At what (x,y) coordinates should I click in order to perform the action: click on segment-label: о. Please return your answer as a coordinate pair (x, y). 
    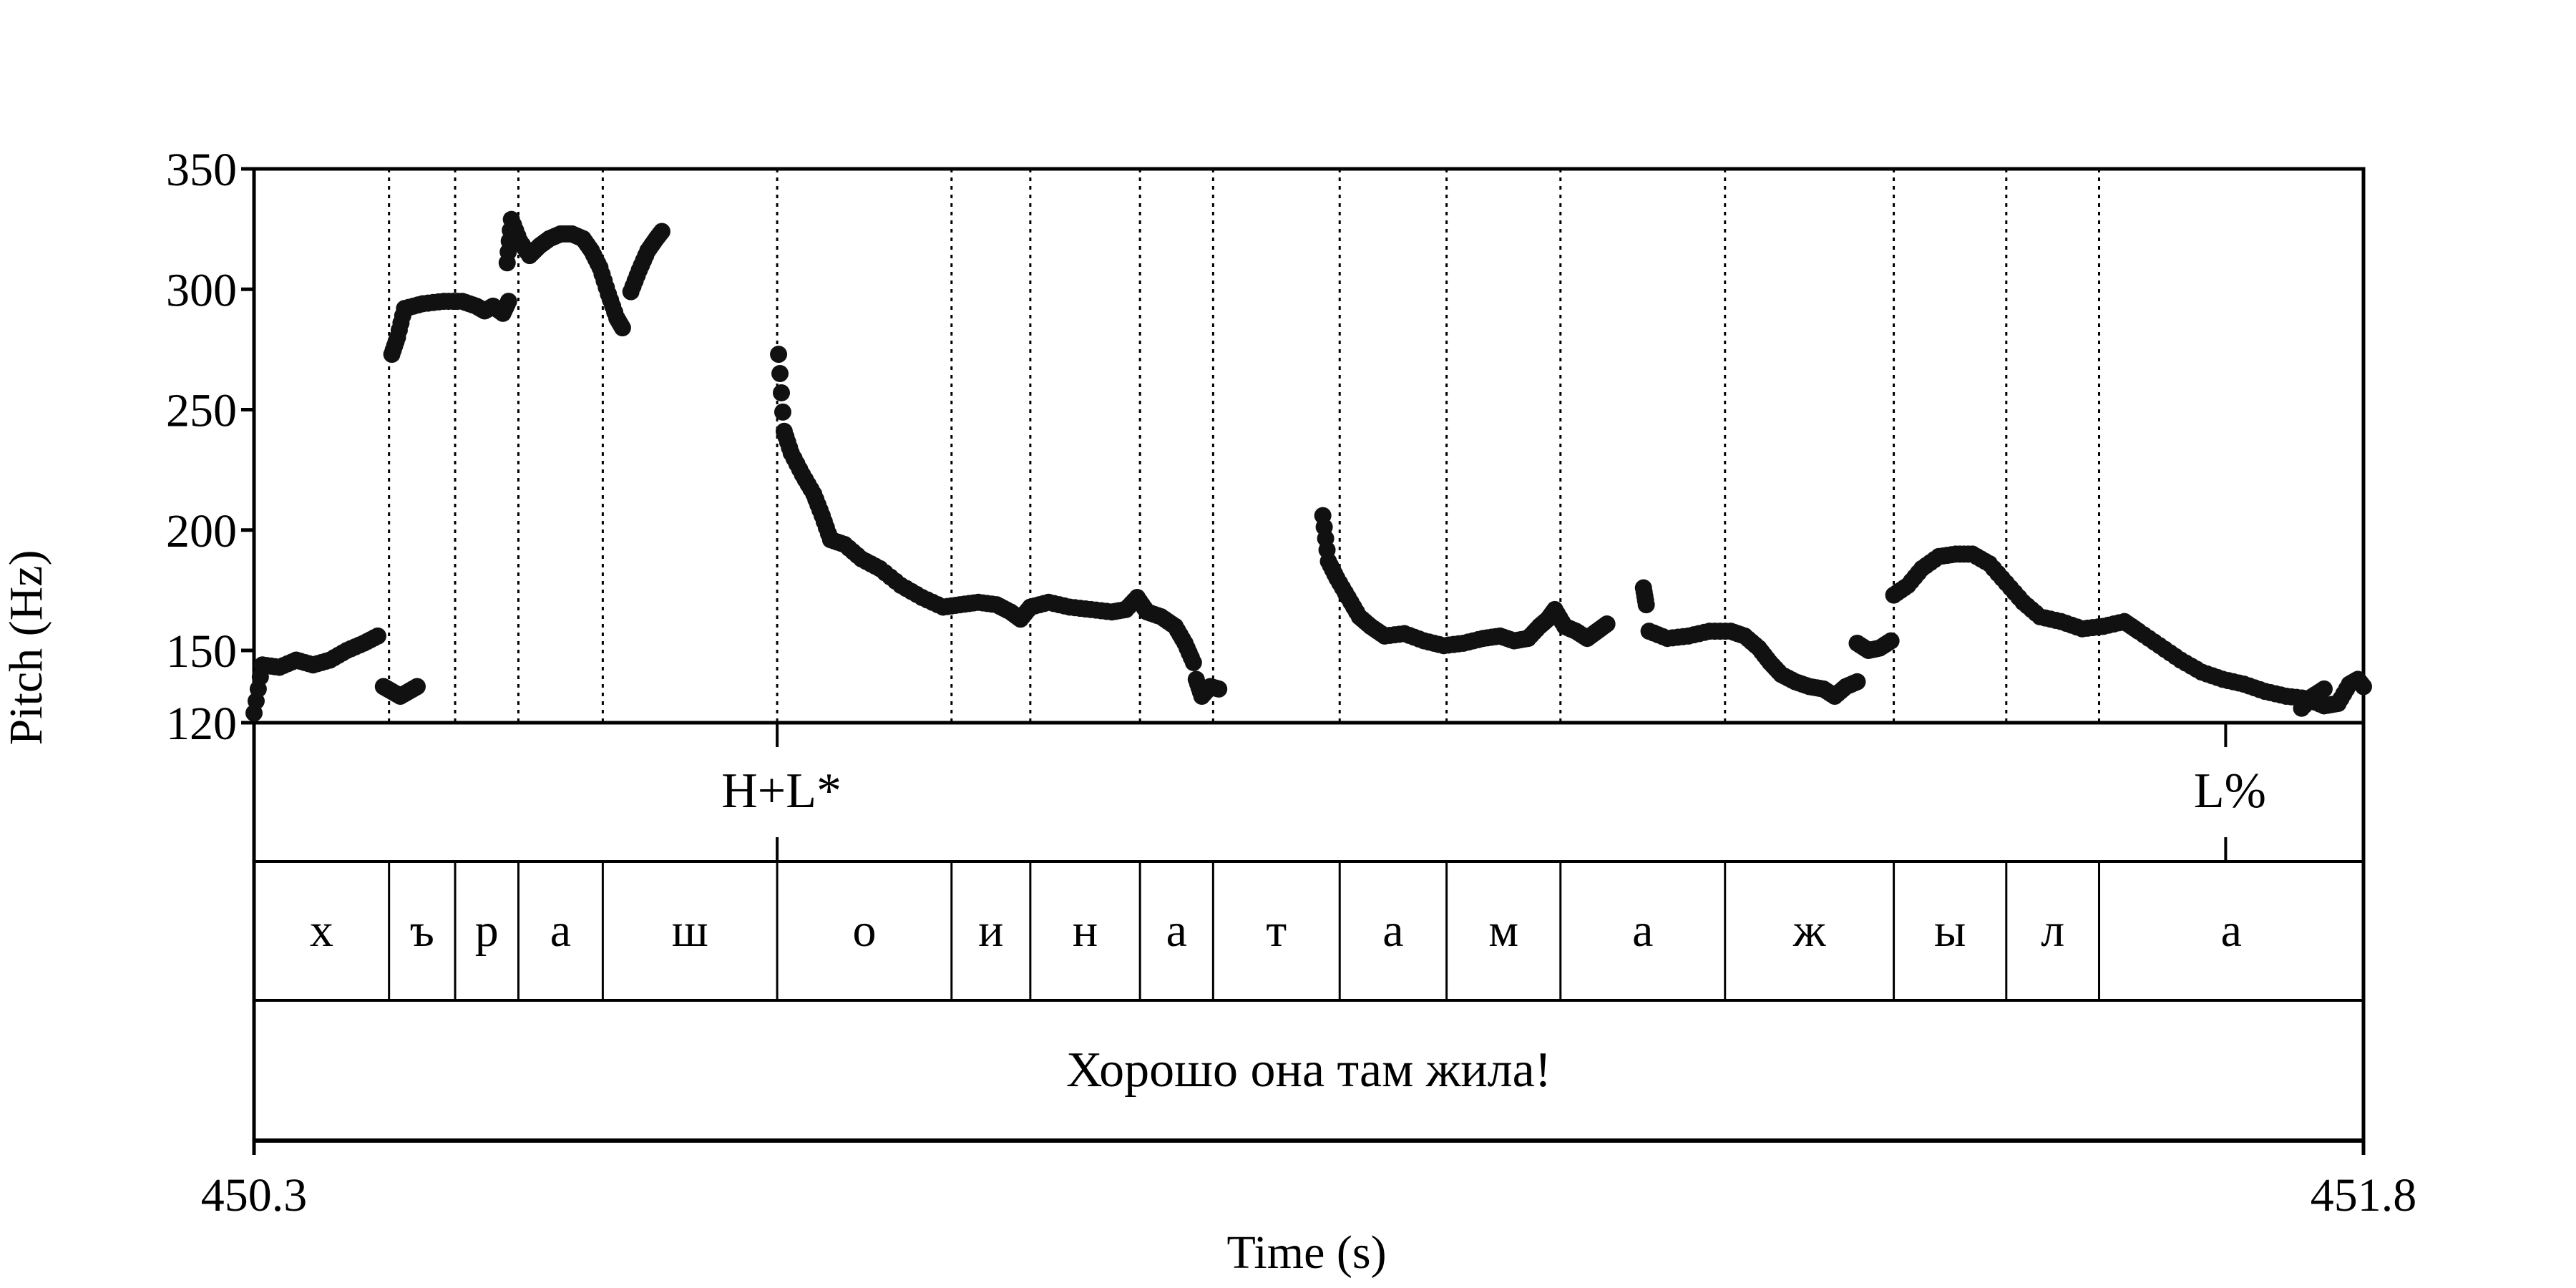
    Looking at the image, I should click on (864, 930).